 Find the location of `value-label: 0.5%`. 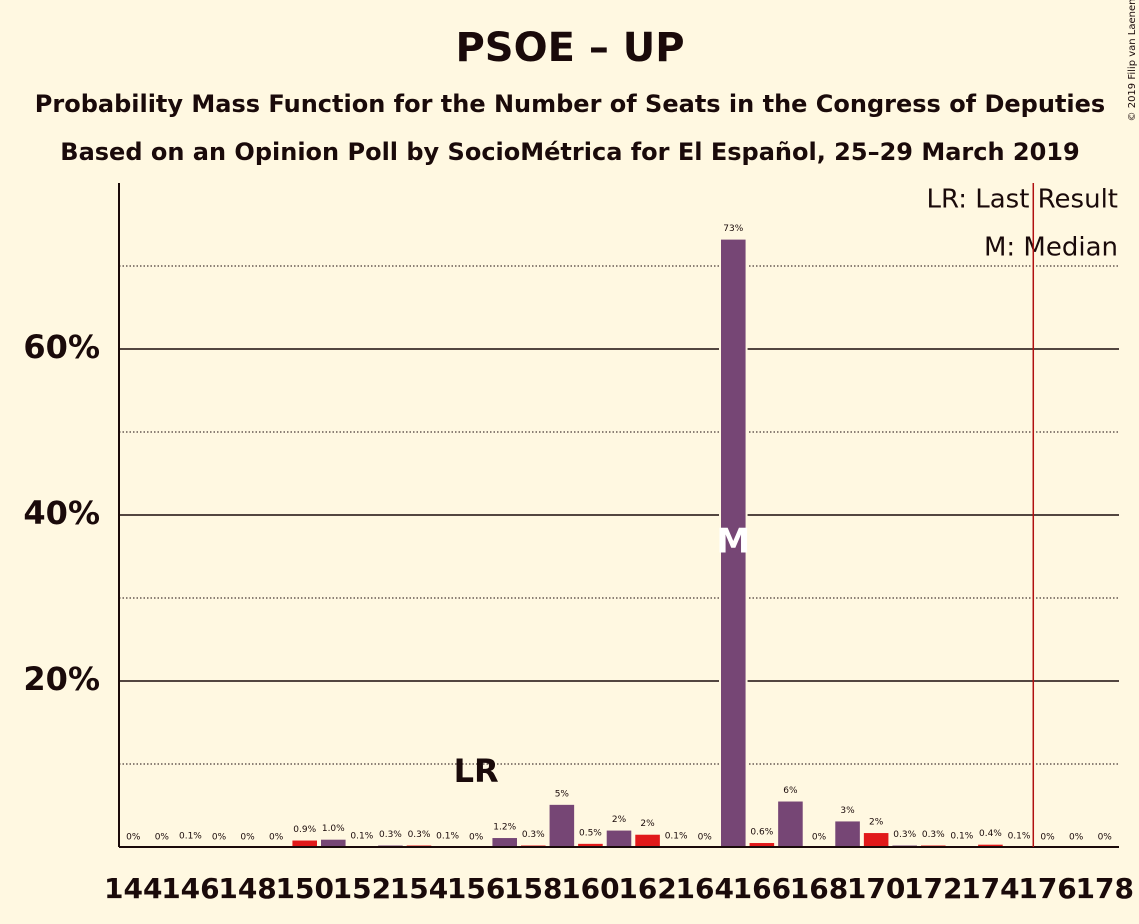

value-label: 0.5% is located at coordinates (590, 833).